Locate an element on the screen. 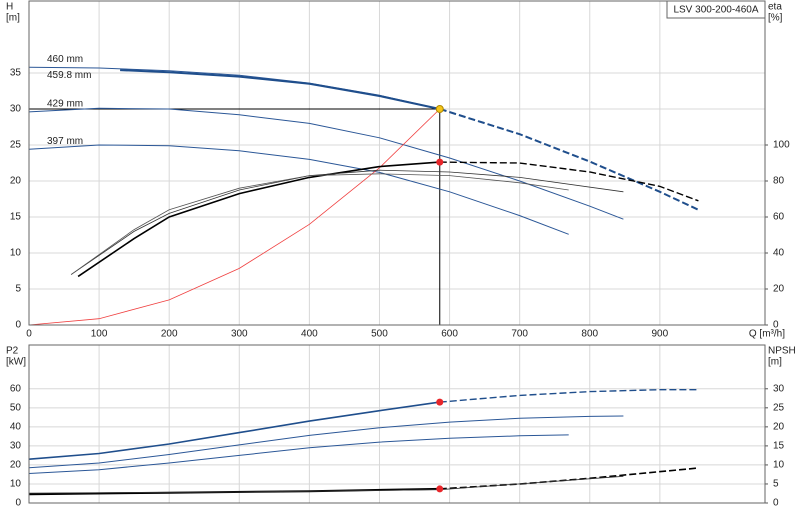 Image resolution: width=800 pixels, height=520 pixels. y2-tick-label: 25 is located at coordinates (779, 407).